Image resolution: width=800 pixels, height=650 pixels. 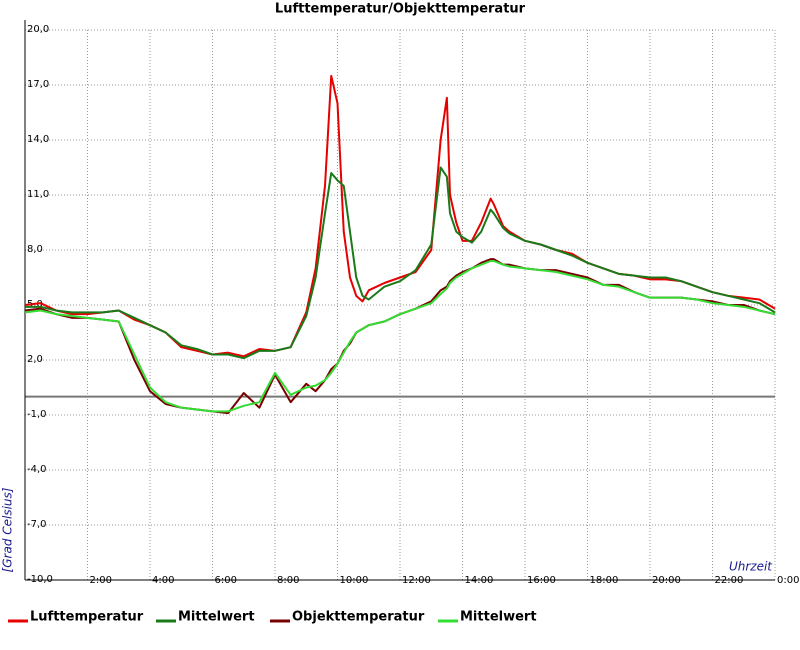 I want to click on y-tick-label: 14,0, so click(x=38, y=139).